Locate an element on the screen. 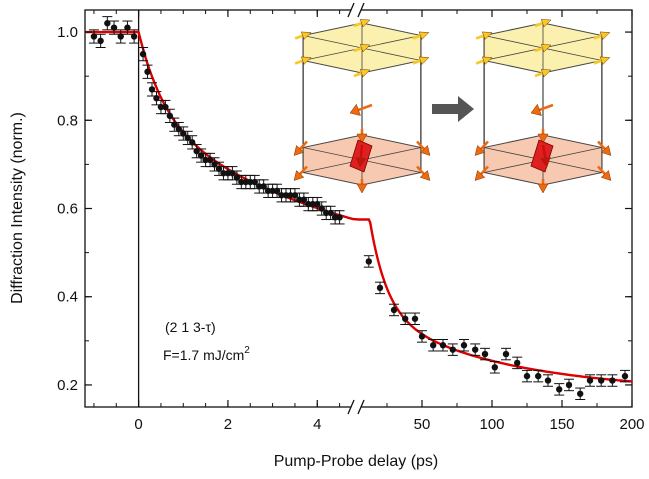  y-tick-label-1: 0.4 is located at coordinates (67, 297).